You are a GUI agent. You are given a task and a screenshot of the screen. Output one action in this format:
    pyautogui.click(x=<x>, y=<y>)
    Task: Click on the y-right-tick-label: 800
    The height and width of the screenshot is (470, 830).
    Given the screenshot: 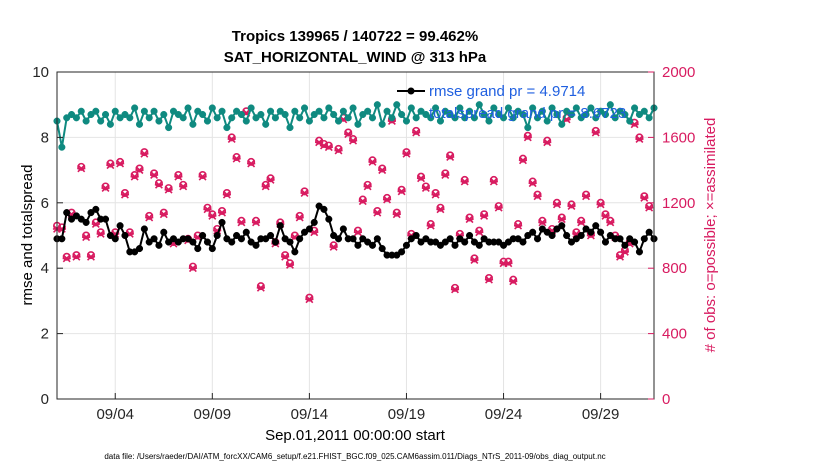 What is the action you would take?
    pyautogui.click(x=674, y=268)
    